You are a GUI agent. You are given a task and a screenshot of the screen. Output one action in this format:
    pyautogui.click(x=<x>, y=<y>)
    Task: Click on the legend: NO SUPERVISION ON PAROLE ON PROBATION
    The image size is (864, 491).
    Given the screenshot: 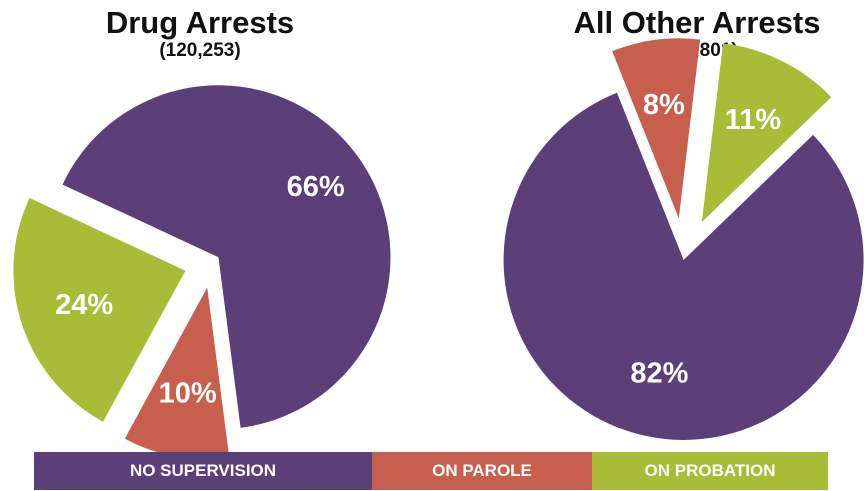 What is the action you would take?
    pyautogui.click(x=431, y=471)
    